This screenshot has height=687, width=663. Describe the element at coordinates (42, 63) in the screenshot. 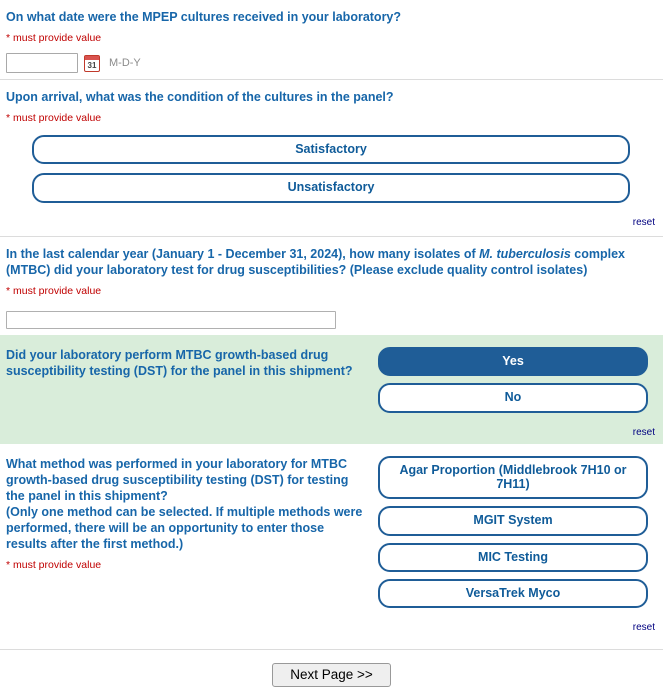

I see `date-received-input` at that location.